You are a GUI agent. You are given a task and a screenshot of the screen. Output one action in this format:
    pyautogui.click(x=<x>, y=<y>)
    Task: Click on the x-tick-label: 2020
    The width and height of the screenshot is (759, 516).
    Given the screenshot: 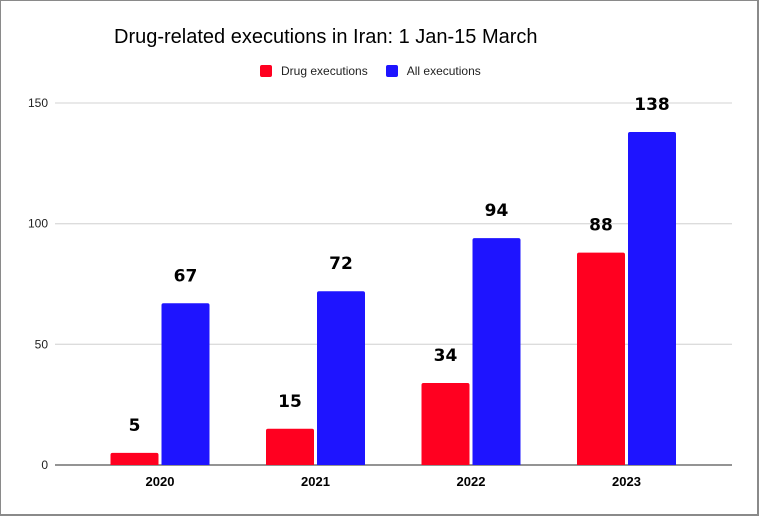 What is the action you would take?
    pyautogui.click(x=160, y=481)
    